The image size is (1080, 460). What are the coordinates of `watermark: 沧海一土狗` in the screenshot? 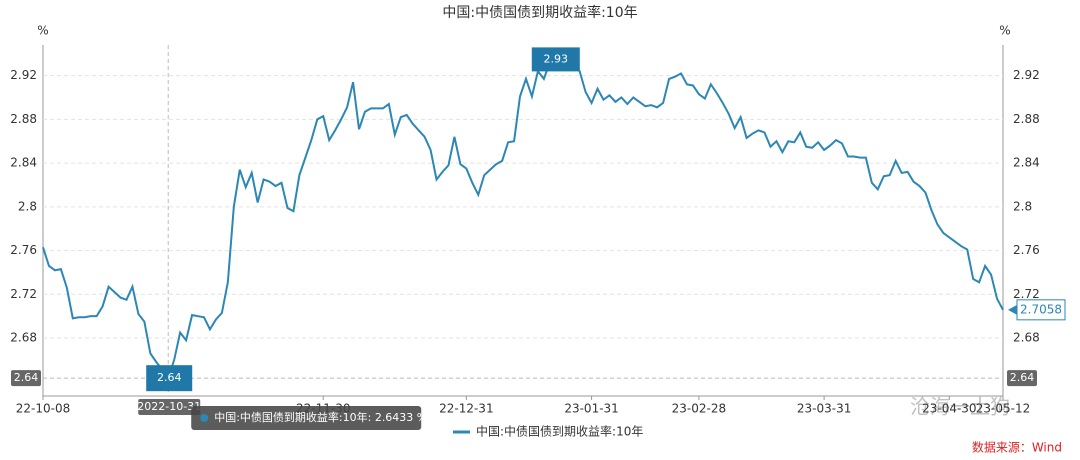 It's located at (960, 407).